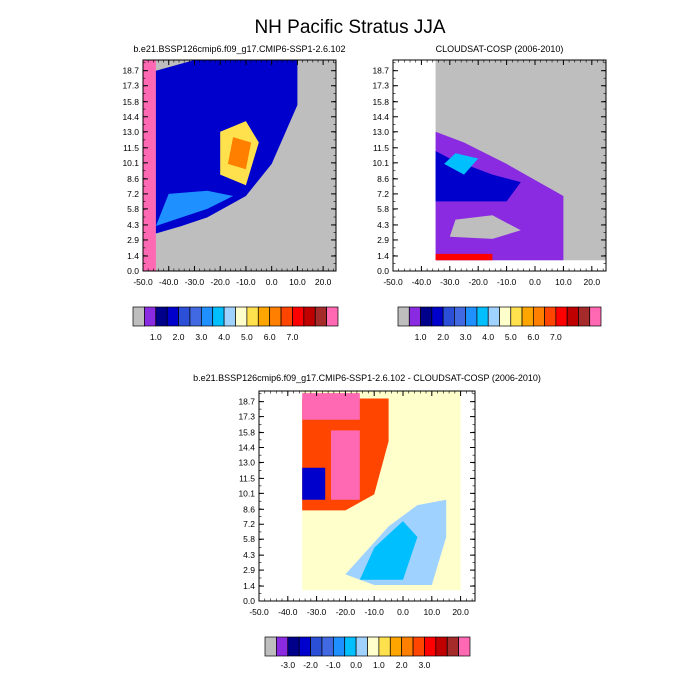 The image size is (700, 700). What do you see at coordinates (310, 665) in the screenshot?
I see `colorbar-label: -2.0` at bounding box center [310, 665].